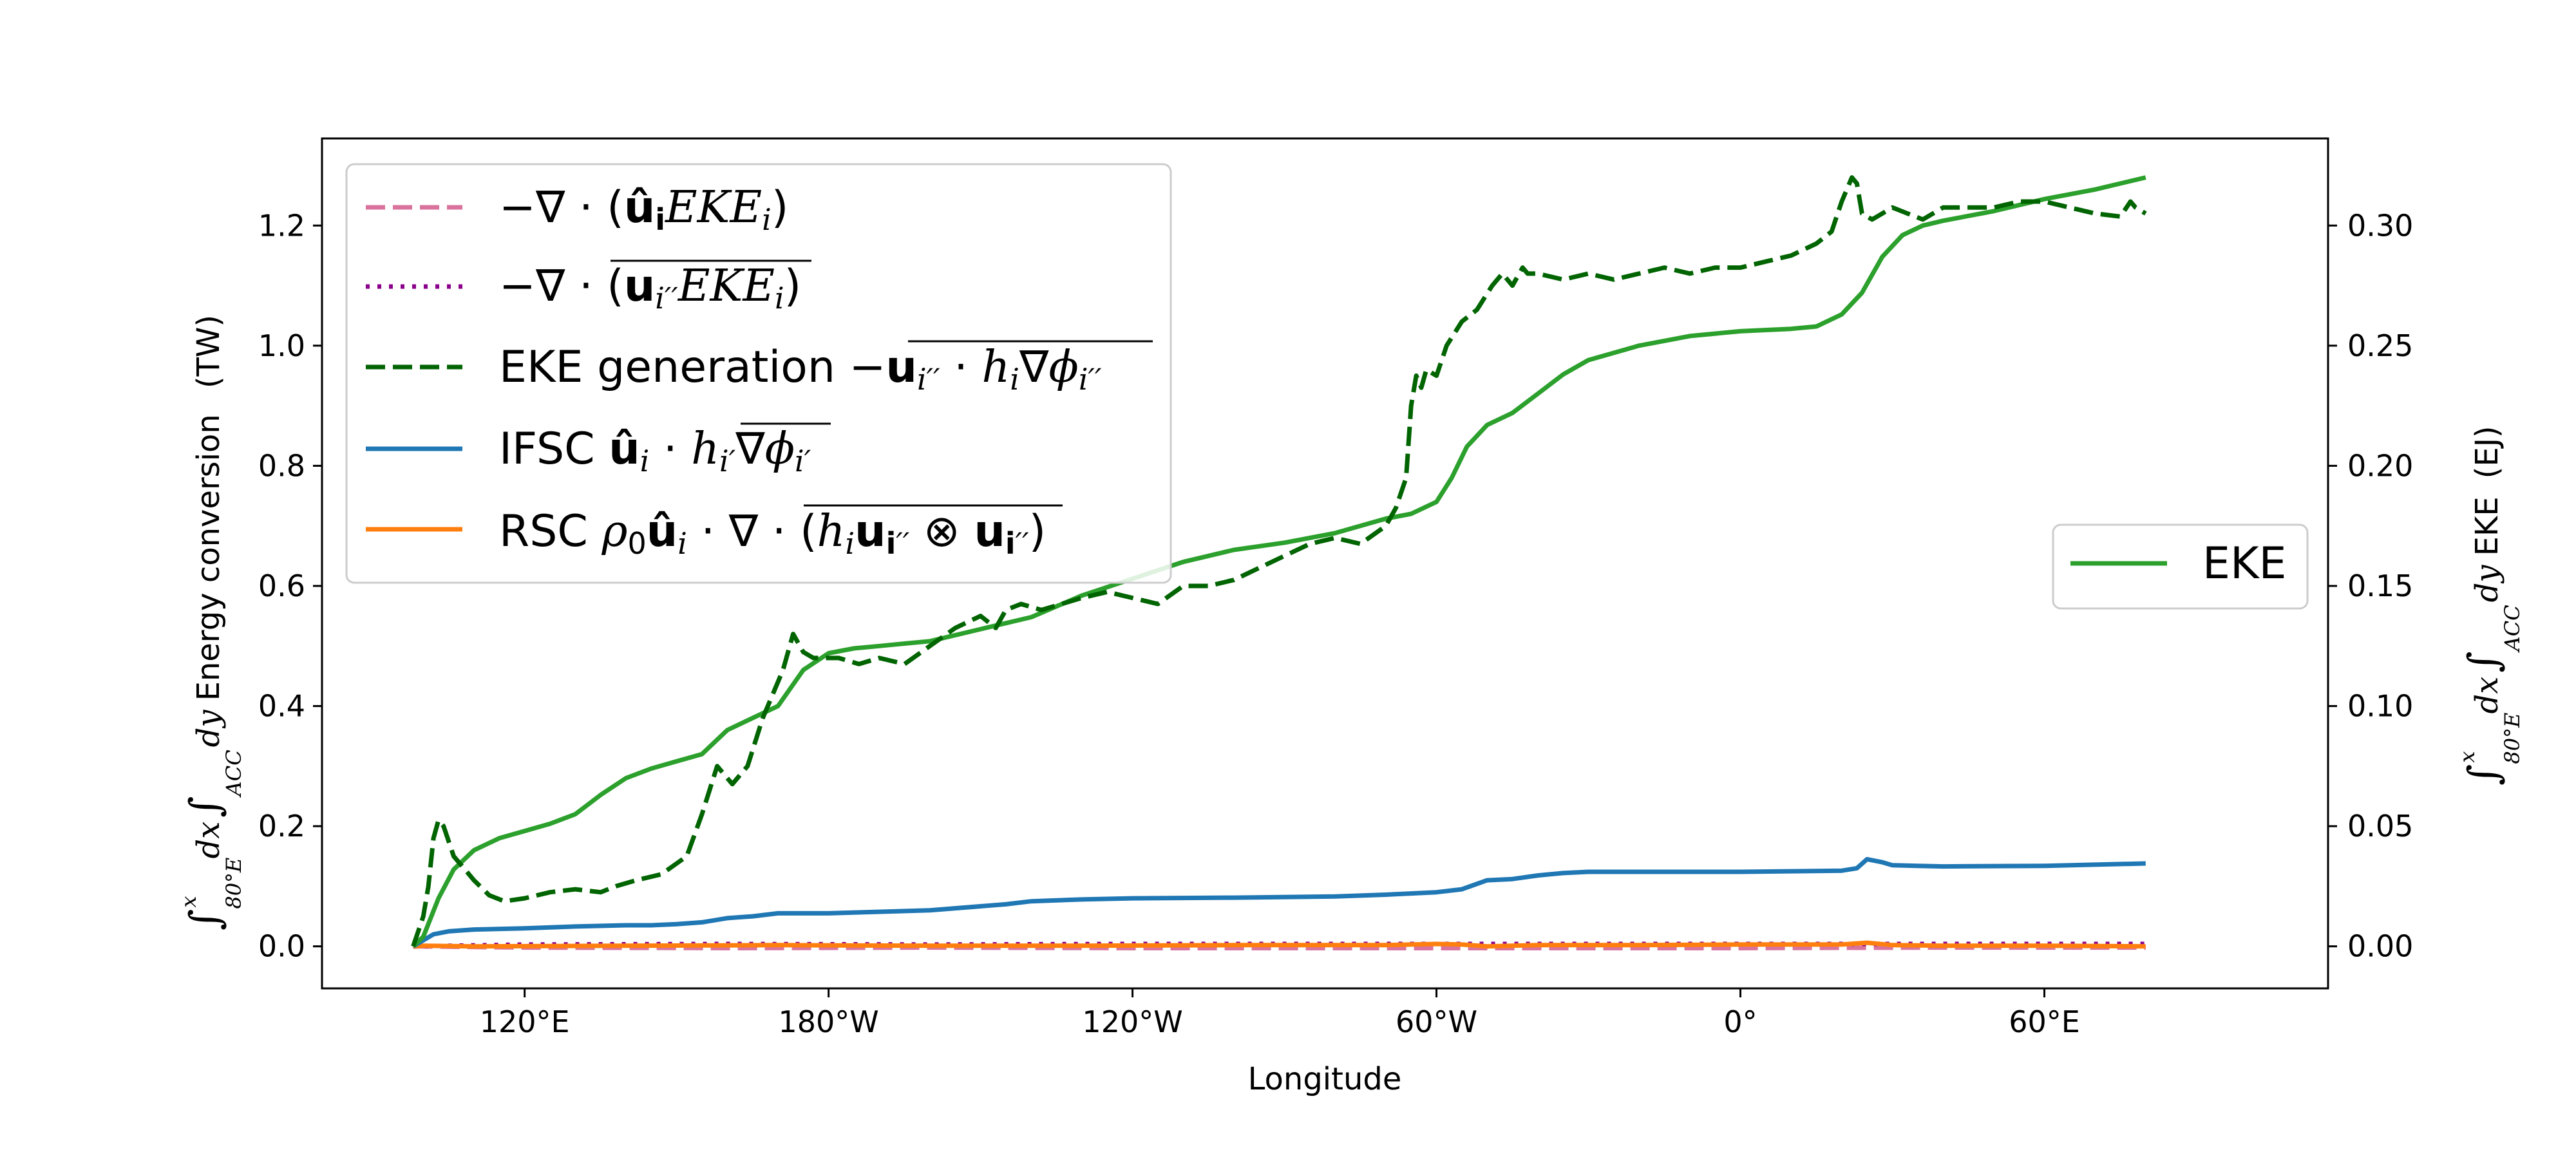 The height and width of the screenshot is (1159, 2576). I want to click on y-axis-right: 0.00 0.05 0.10 0.15 0.20 0.25 0.30, so click(2370, 586).